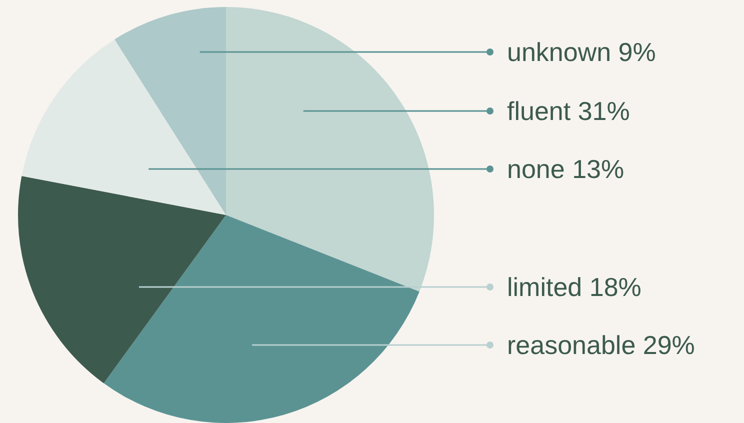 The width and height of the screenshot is (744, 423). What do you see at coordinates (574, 287) in the screenshot?
I see `slice-label: limited 18%` at bounding box center [574, 287].